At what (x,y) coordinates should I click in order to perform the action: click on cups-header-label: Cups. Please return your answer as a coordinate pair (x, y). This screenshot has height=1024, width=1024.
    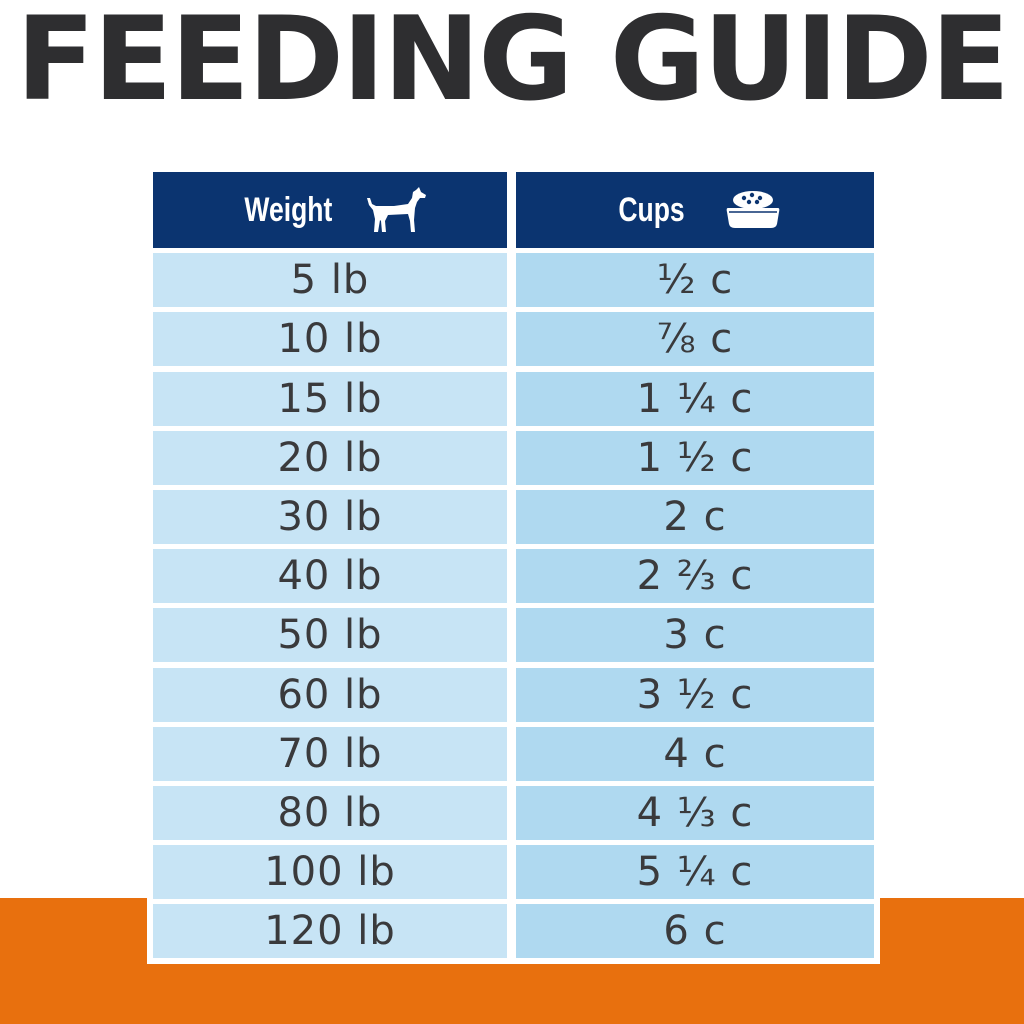
    Looking at the image, I should click on (651, 209).